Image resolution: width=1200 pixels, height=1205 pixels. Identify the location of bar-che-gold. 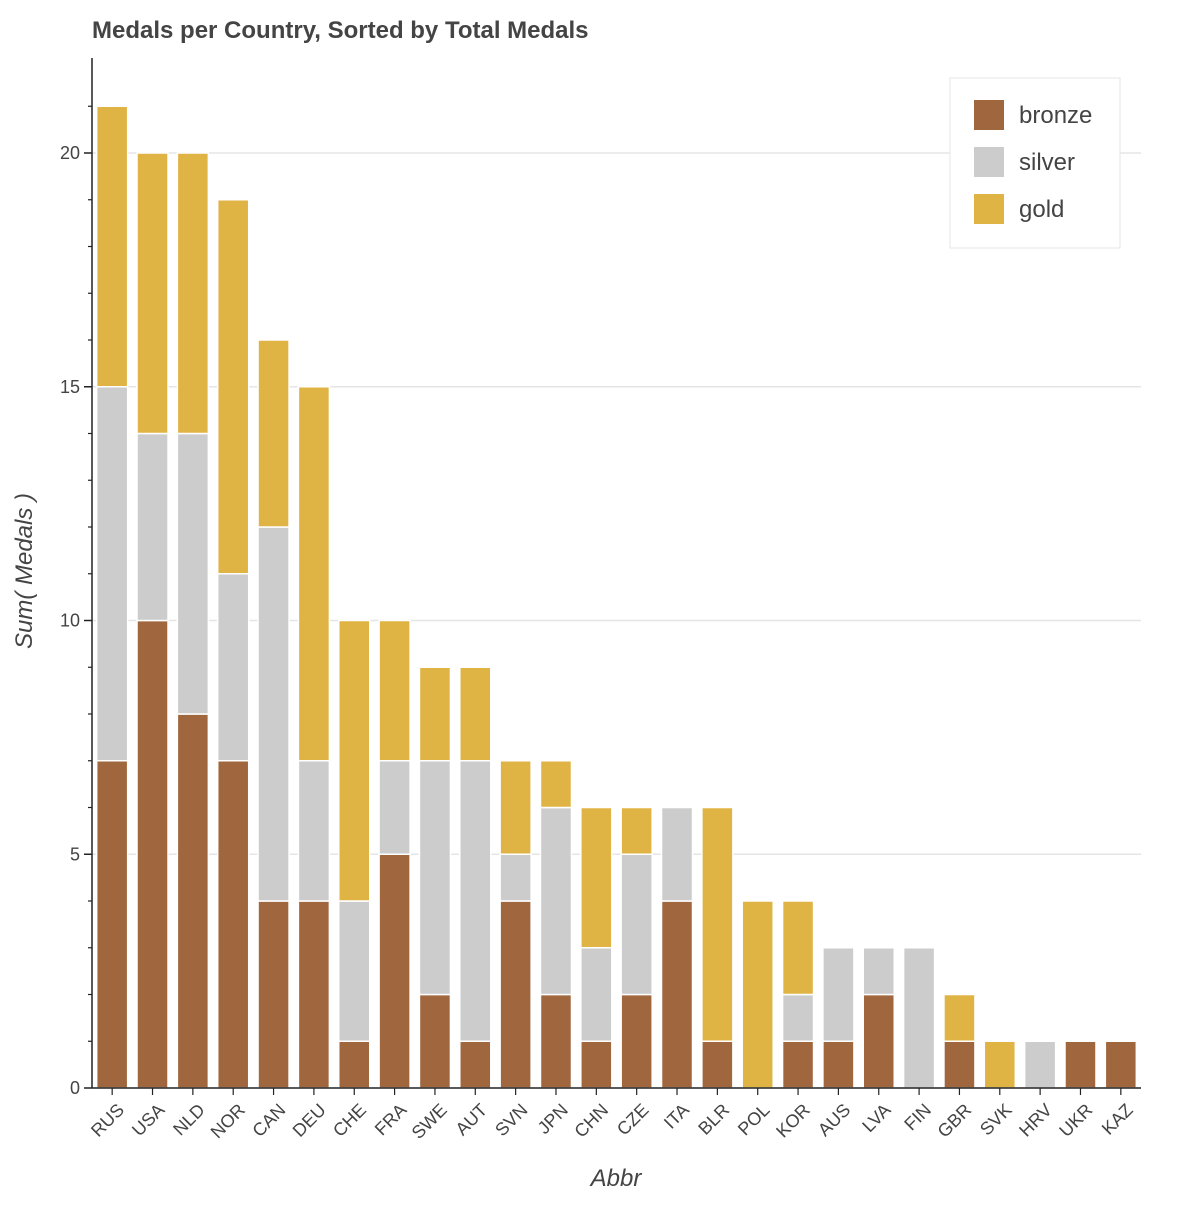
(354, 760).